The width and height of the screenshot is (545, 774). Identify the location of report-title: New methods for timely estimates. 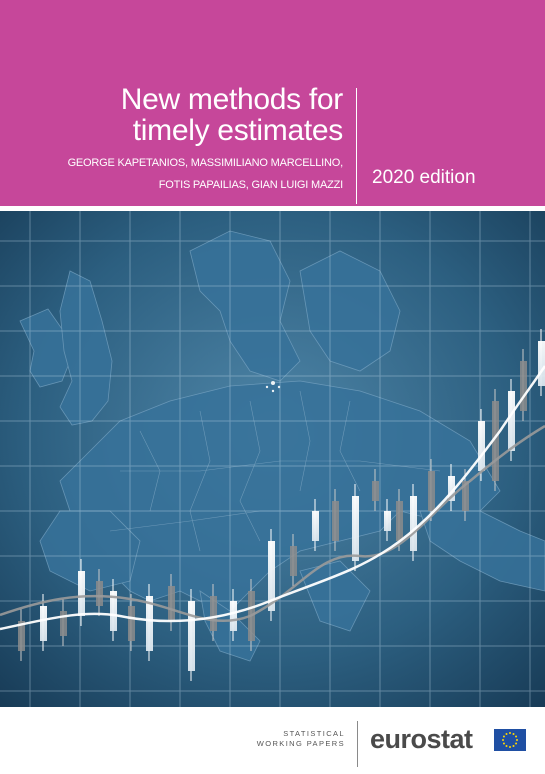
(178, 115).